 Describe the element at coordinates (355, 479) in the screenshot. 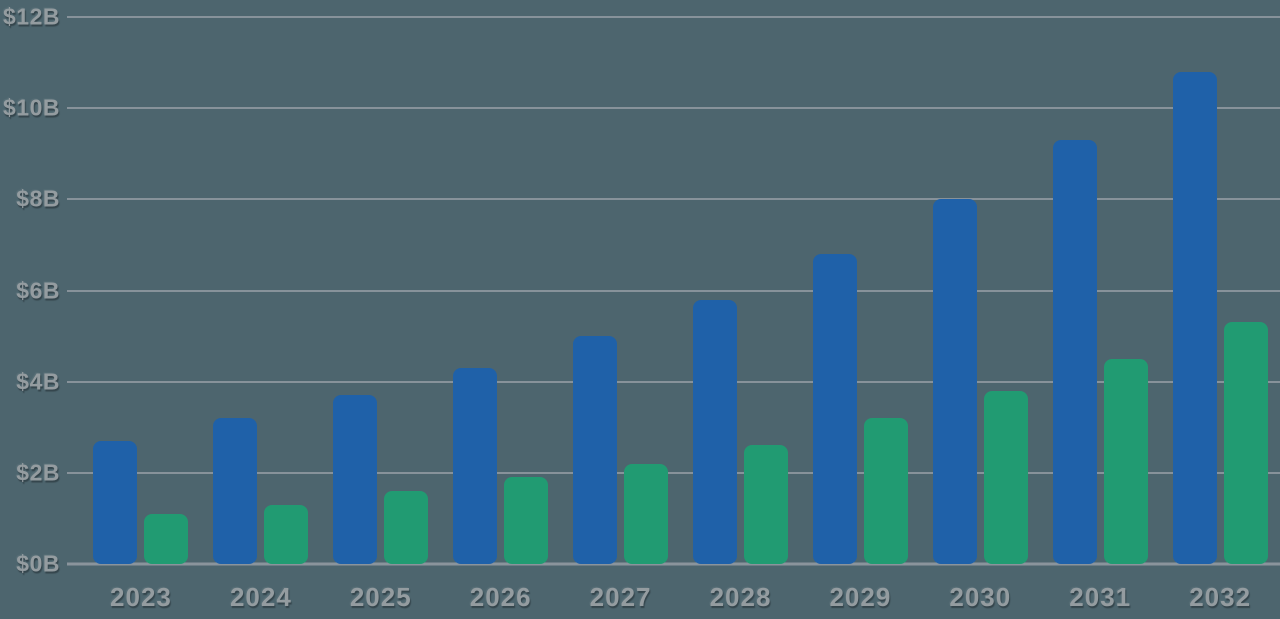

I see `bar-series-1-blue-2025` at that location.